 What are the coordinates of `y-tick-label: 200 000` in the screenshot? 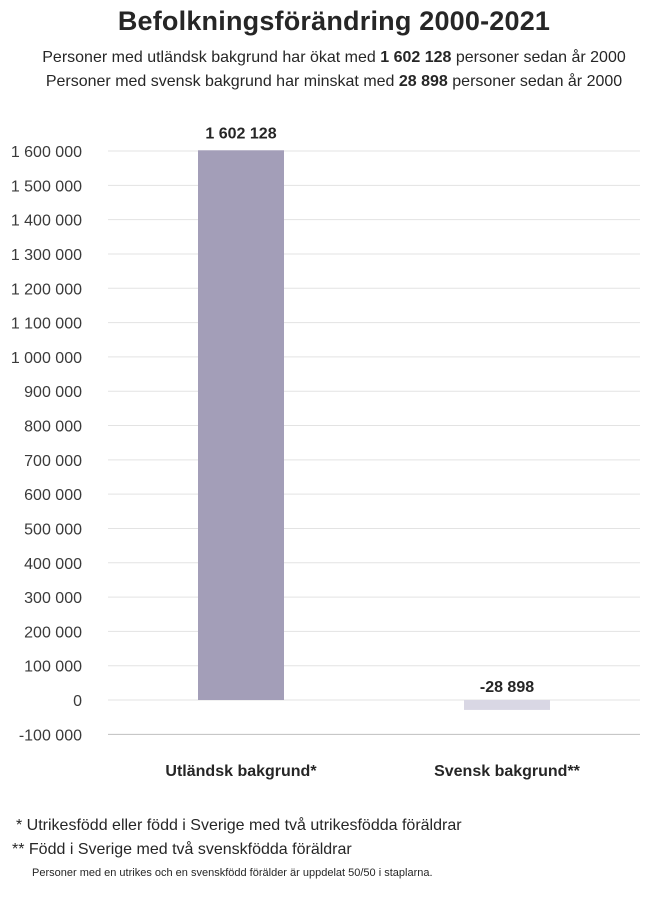 It's located at (53, 632).